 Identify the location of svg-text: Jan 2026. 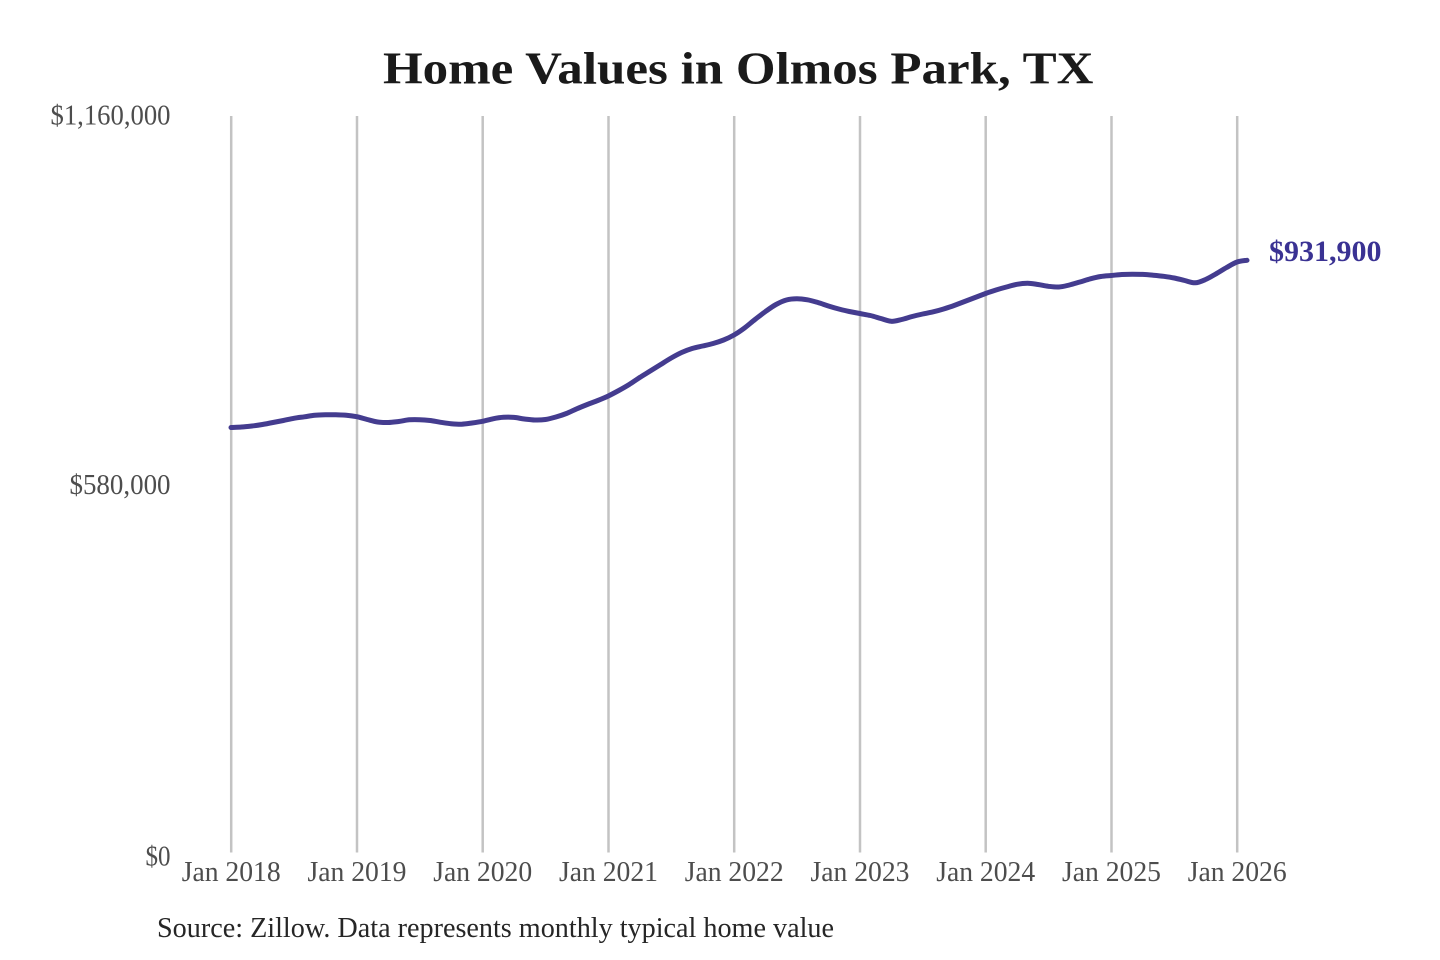
(1237, 872).